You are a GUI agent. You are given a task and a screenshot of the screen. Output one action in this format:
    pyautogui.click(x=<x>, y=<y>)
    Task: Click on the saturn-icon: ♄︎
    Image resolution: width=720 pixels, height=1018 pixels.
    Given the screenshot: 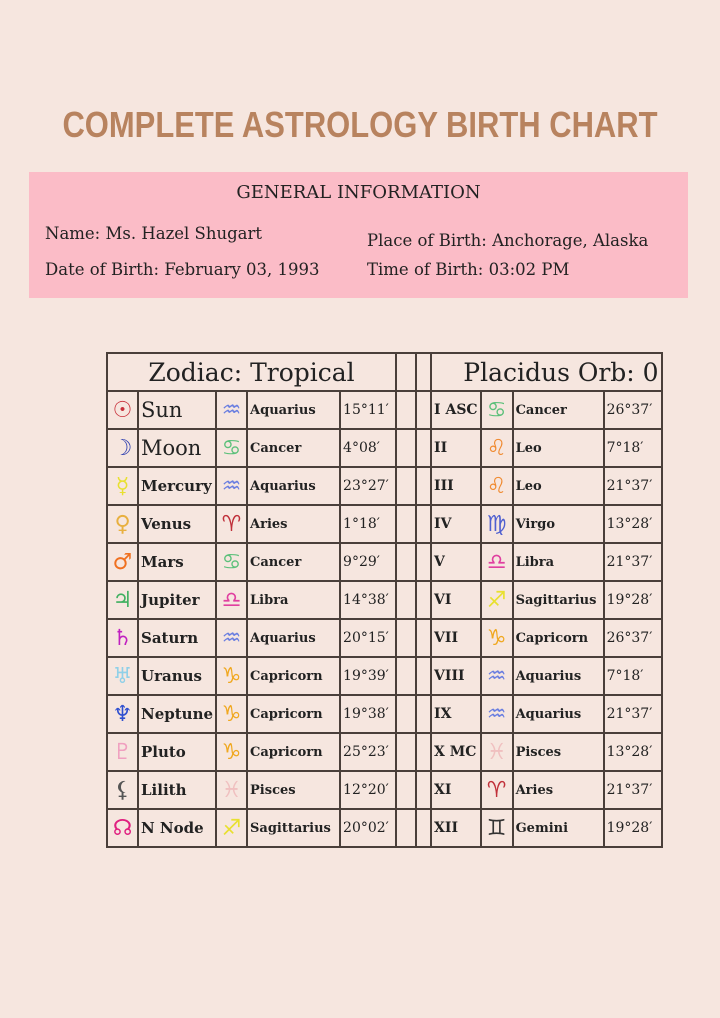 What is the action you would take?
    pyautogui.click(x=122, y=638)
    